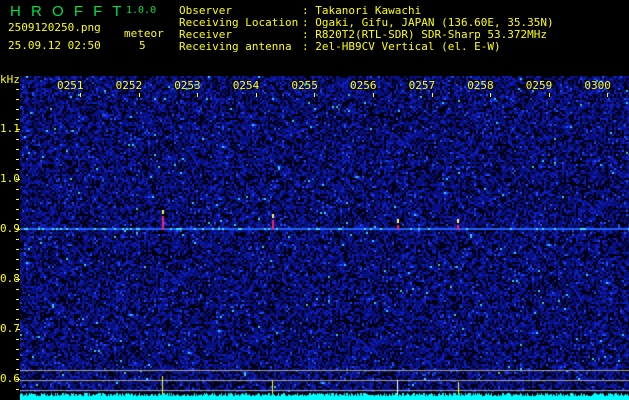 The width and height of the screenshot is (629, 400). I want to click on y-tick-label: 0.6, so click(10, 378).